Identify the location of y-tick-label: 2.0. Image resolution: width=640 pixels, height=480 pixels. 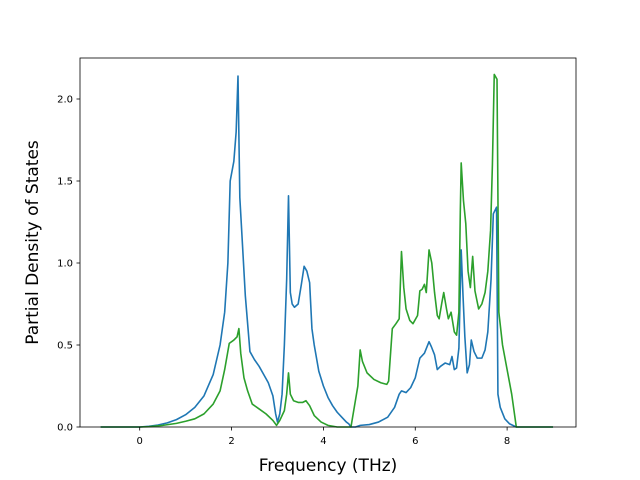
(65, 100).